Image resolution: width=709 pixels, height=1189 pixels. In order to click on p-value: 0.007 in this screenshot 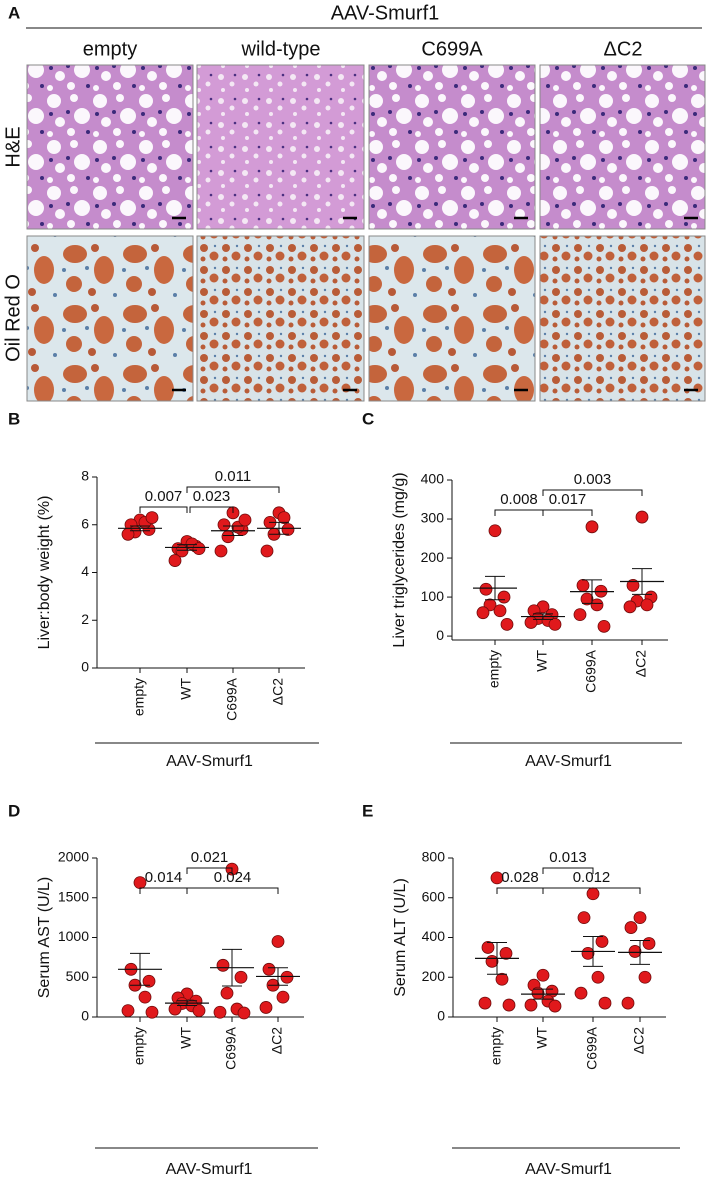, I will do `click(164, 496)`.